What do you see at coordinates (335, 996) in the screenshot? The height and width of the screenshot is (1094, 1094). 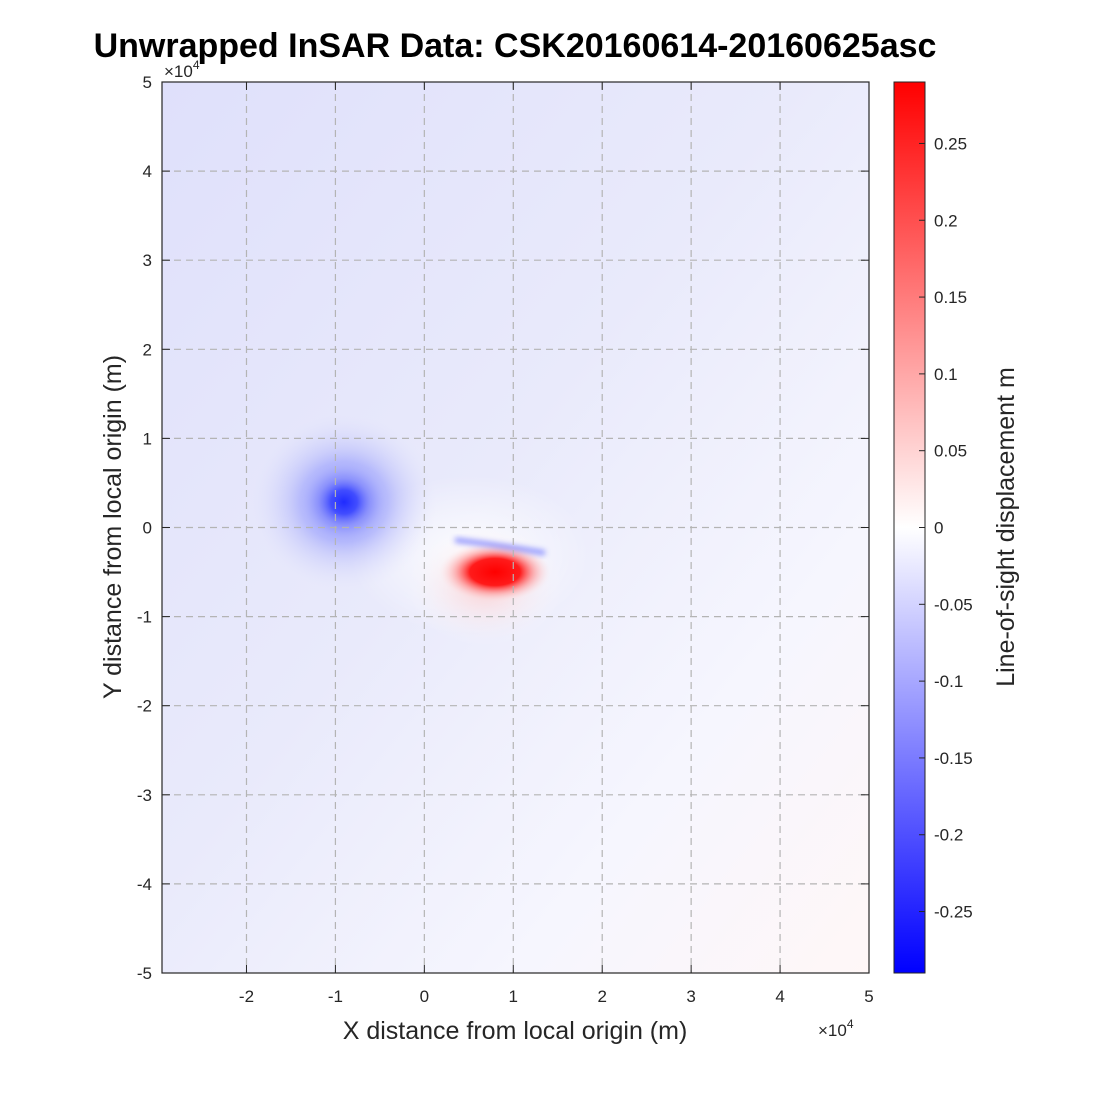 I see `x-tick-label: -1` at bounding box center [335, 996].